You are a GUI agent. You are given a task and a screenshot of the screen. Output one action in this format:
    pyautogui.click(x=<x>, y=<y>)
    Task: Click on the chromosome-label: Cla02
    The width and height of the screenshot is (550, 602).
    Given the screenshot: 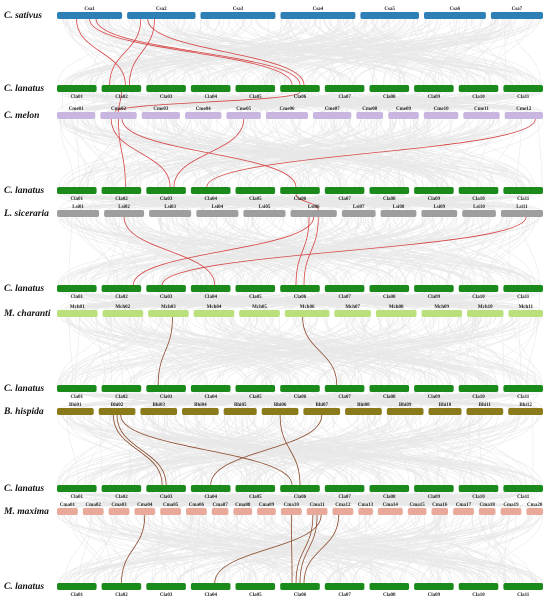 What is the action you would take?
    pyautogui.click(x=121, y=297)
    